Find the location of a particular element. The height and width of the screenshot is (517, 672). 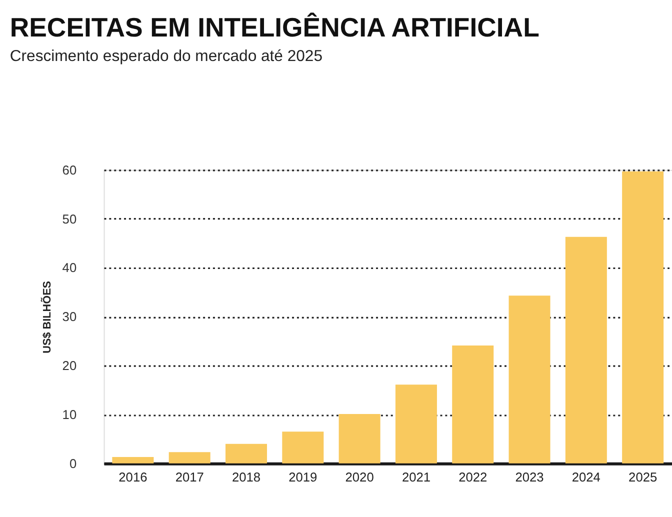

chart-subtitle: Crescimento esperado do mercado até 2025 is located at coordinates (166, 57).